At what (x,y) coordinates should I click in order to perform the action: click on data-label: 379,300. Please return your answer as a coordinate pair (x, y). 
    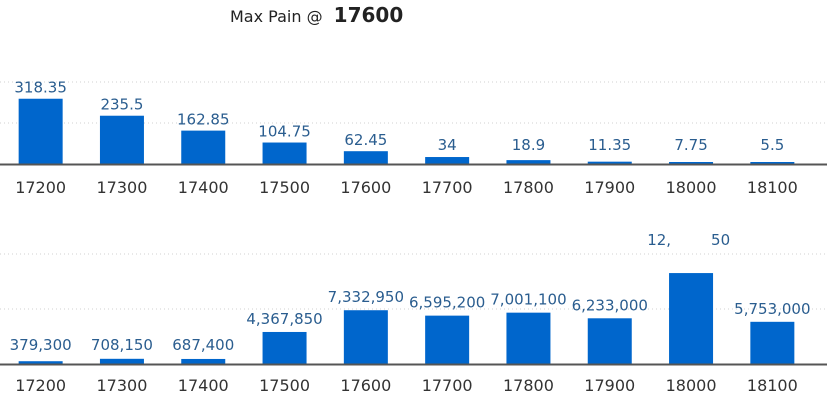
    Looking at the image, I should click on (41, 345).